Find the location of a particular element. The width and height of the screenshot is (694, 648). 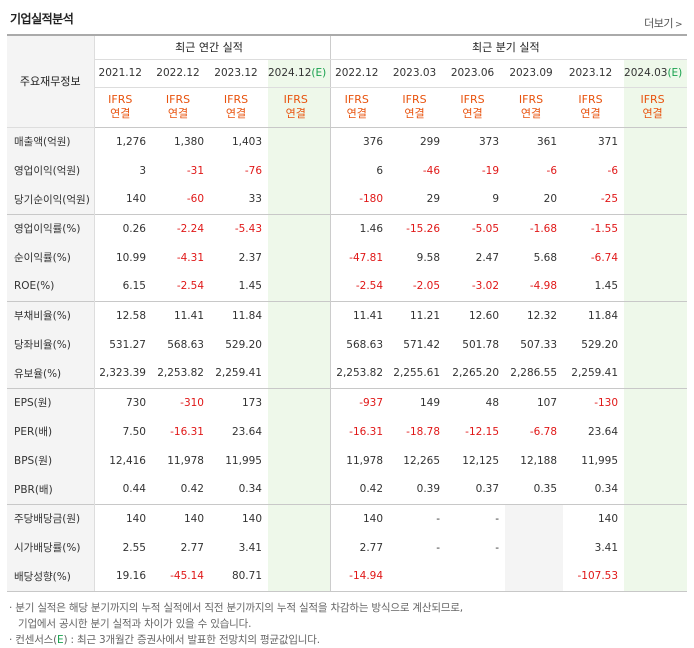

period-header: 2022.12 is located at coordinates (359, 73).